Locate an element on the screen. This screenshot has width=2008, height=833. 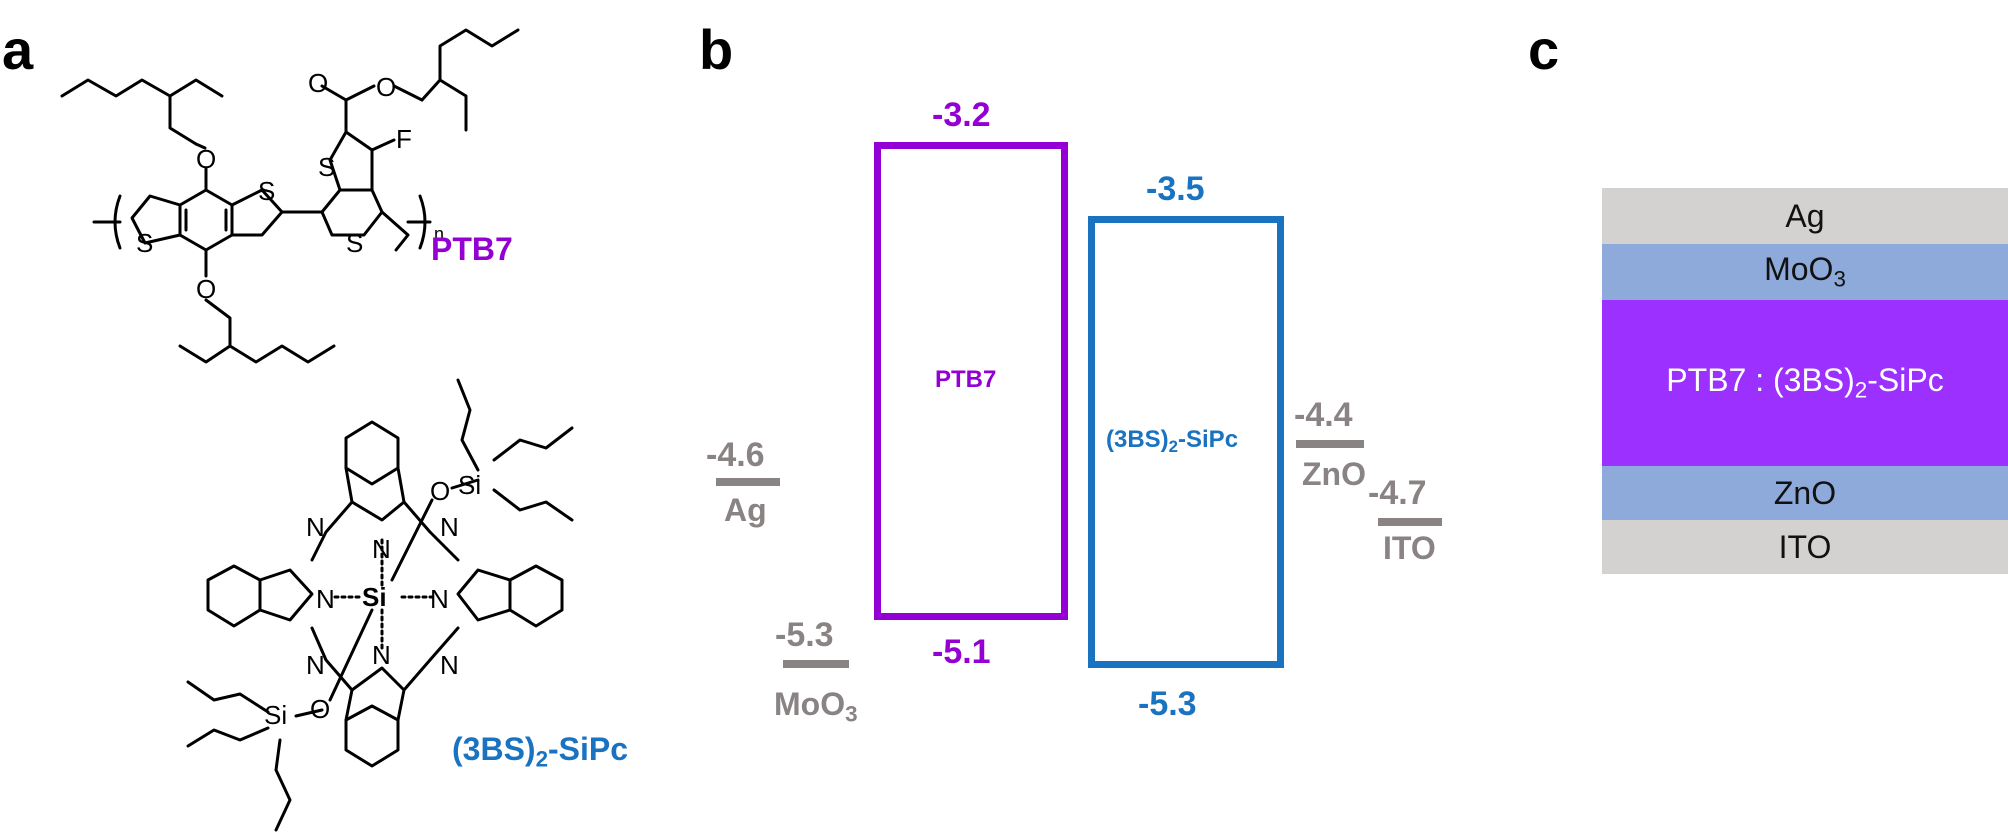
ptb7-bdt-core is located at coordinates (206, 220).